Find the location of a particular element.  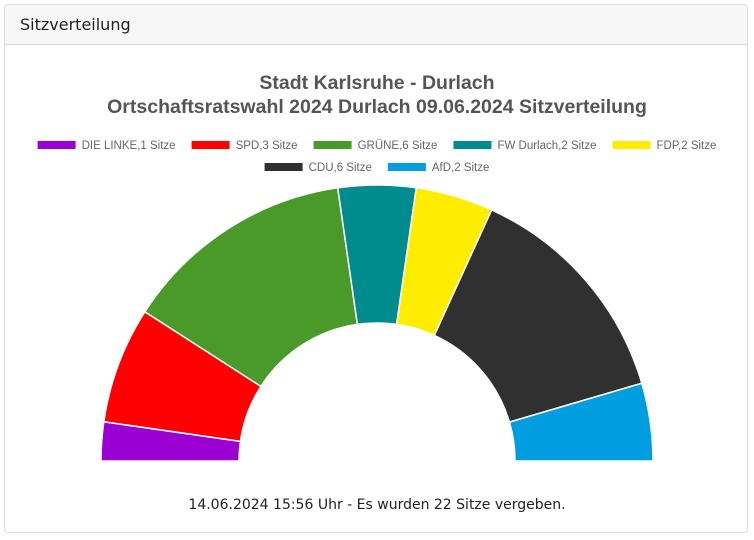

legend-label: CDU,6 Sitze is located at coordinates (340, 168).